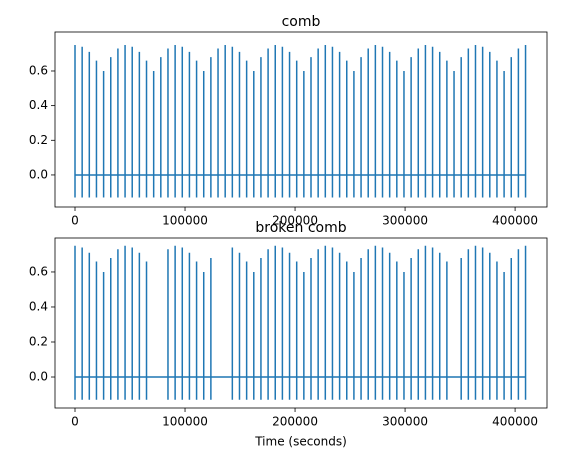 Image resolution: width=578 pixels, height=461 pixels. Describe the element at coordinates (300, 442) in the screenshot. I see `x-axis-label: Time (seconds)` at that location.